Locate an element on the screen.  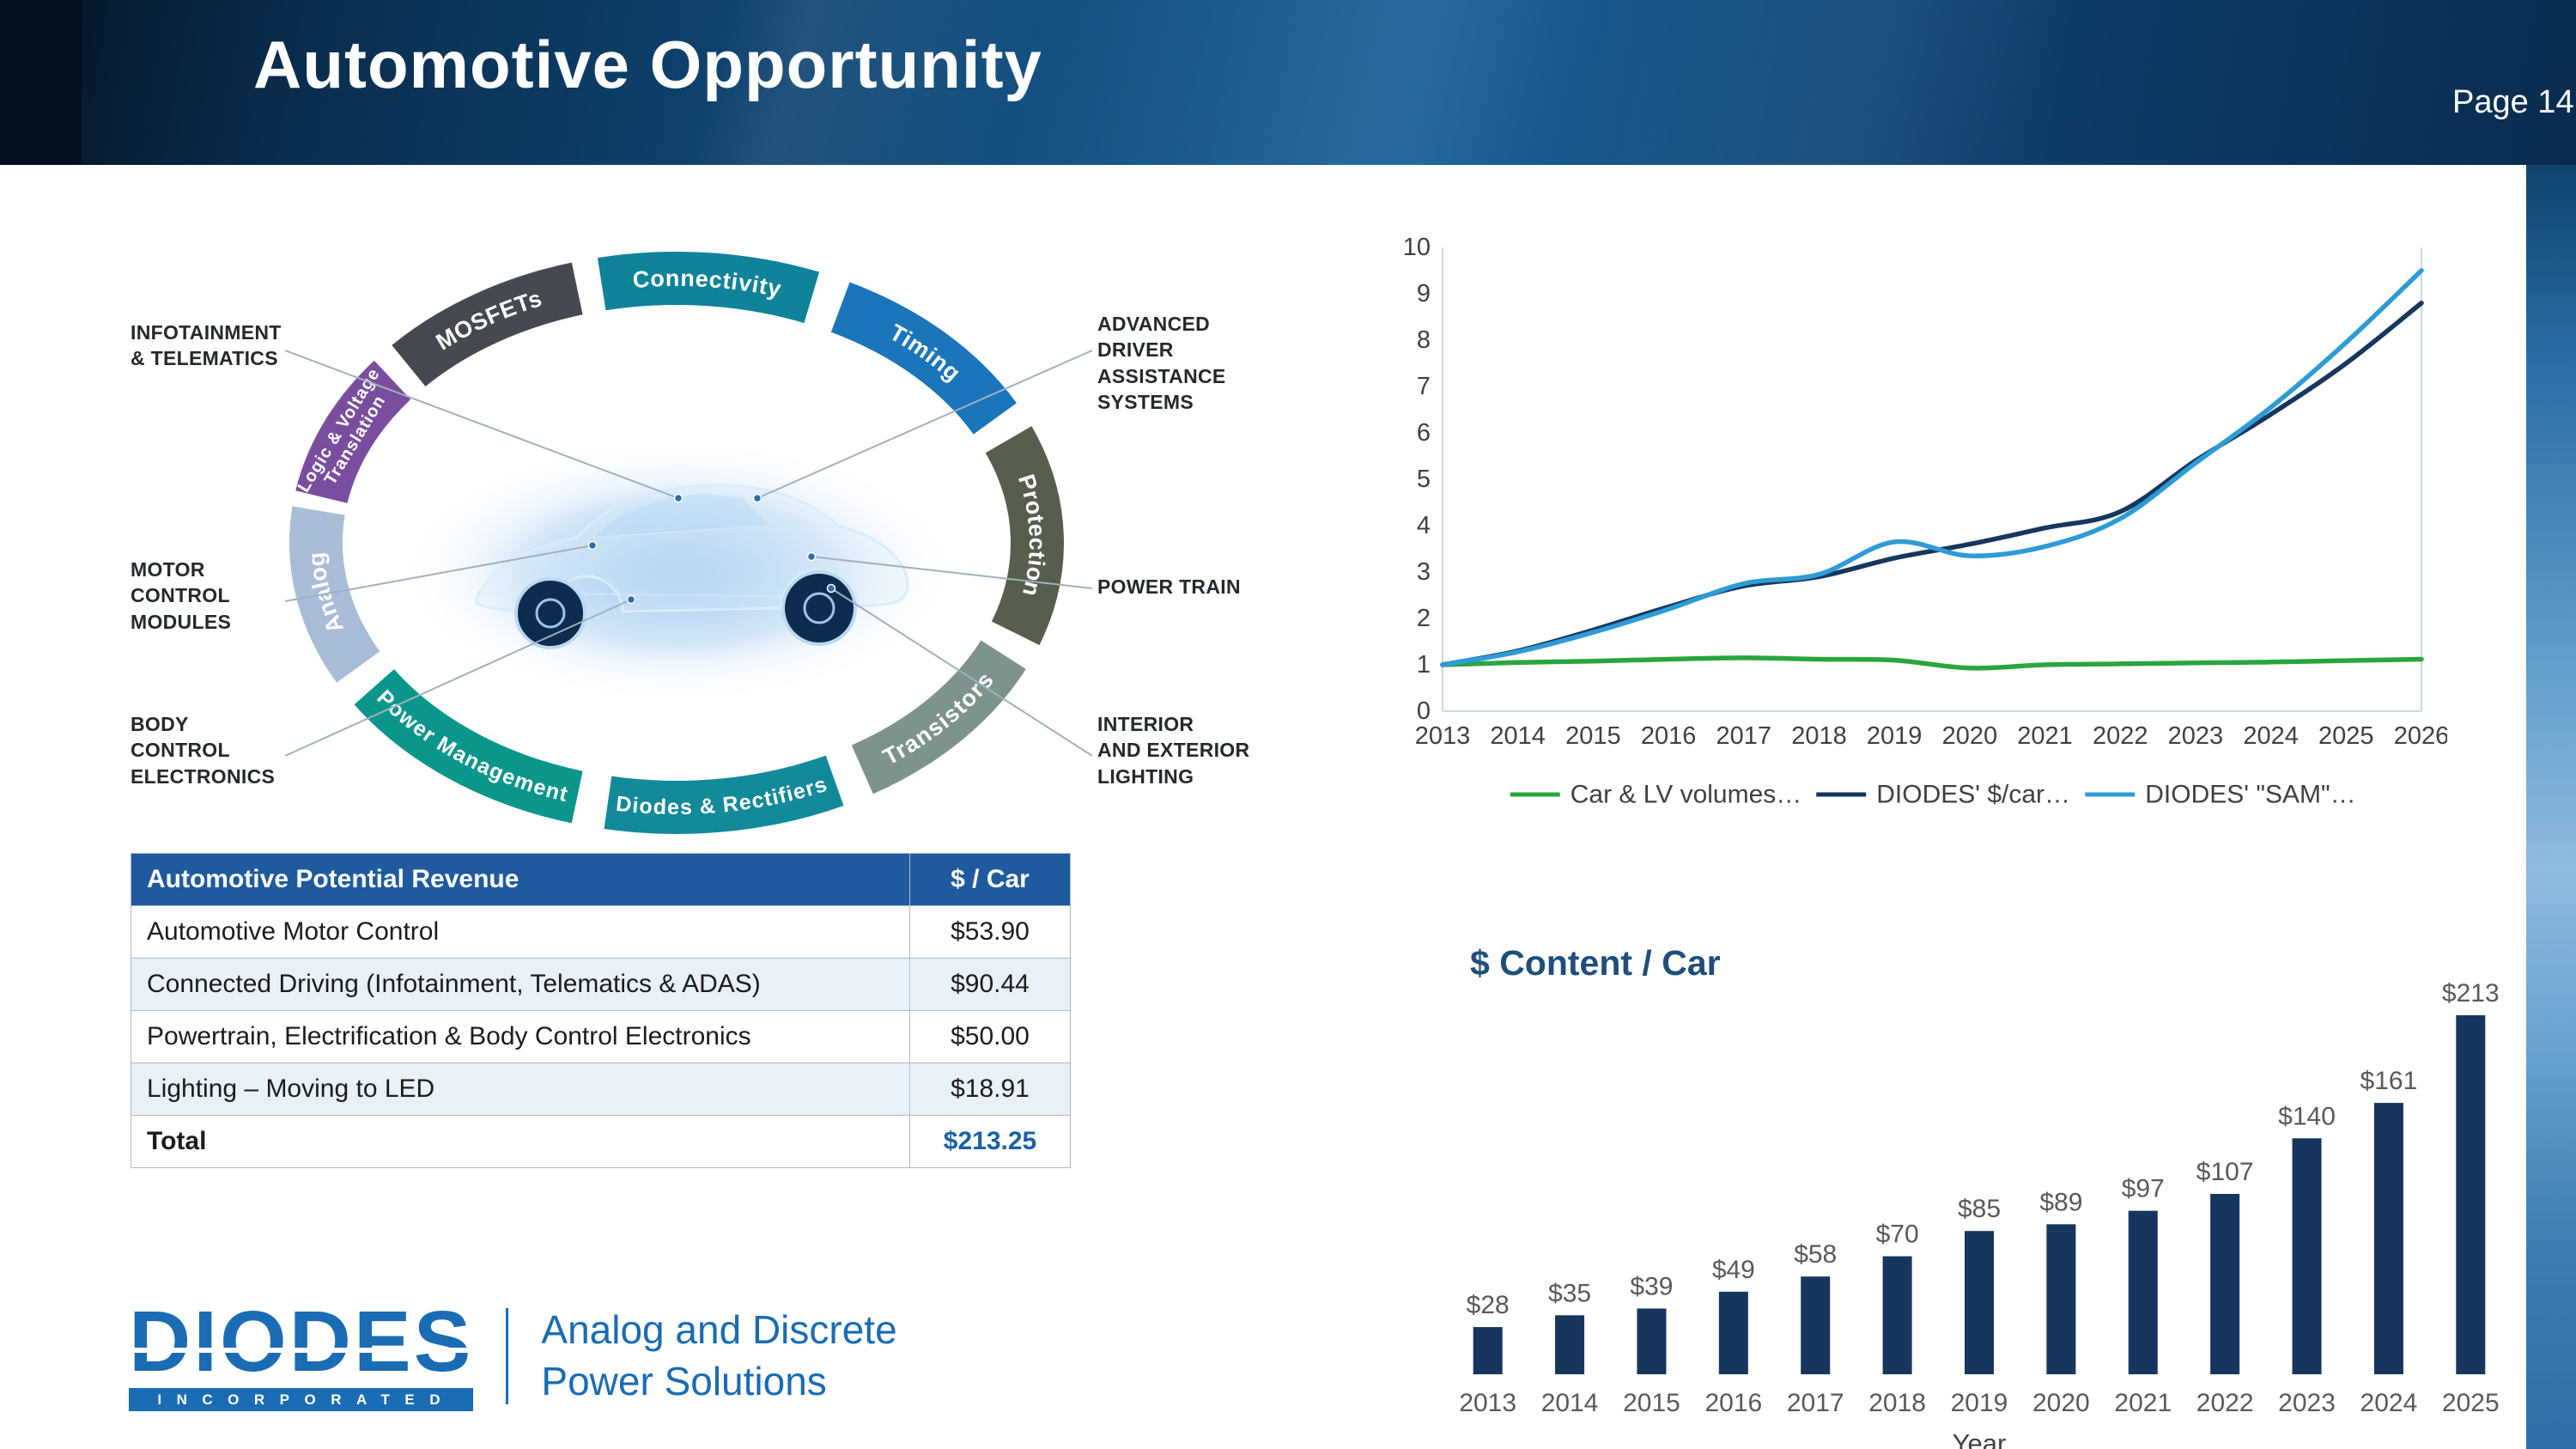
segment-arc-transistors is located at coordinates (939, 717).